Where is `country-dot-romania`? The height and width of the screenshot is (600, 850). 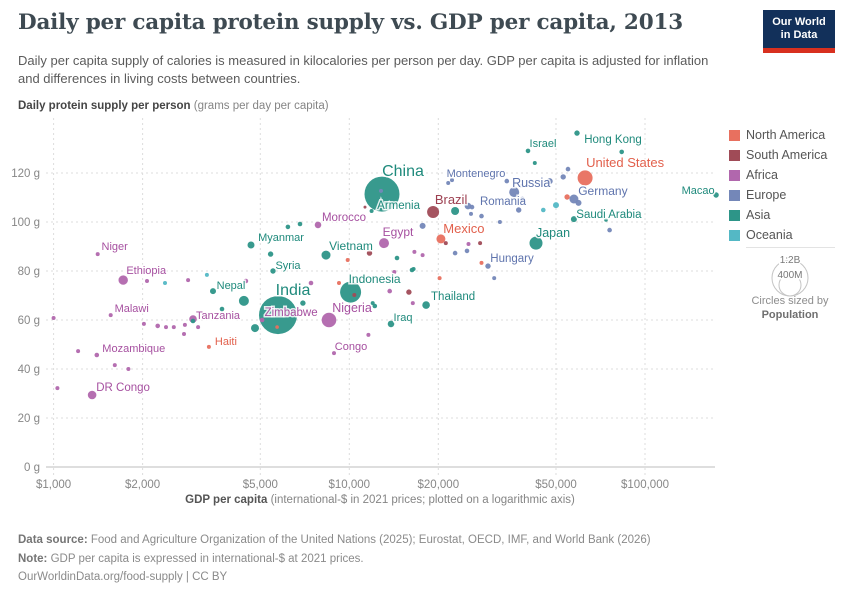 country-dot-romania is located at coordinates (468, 206).